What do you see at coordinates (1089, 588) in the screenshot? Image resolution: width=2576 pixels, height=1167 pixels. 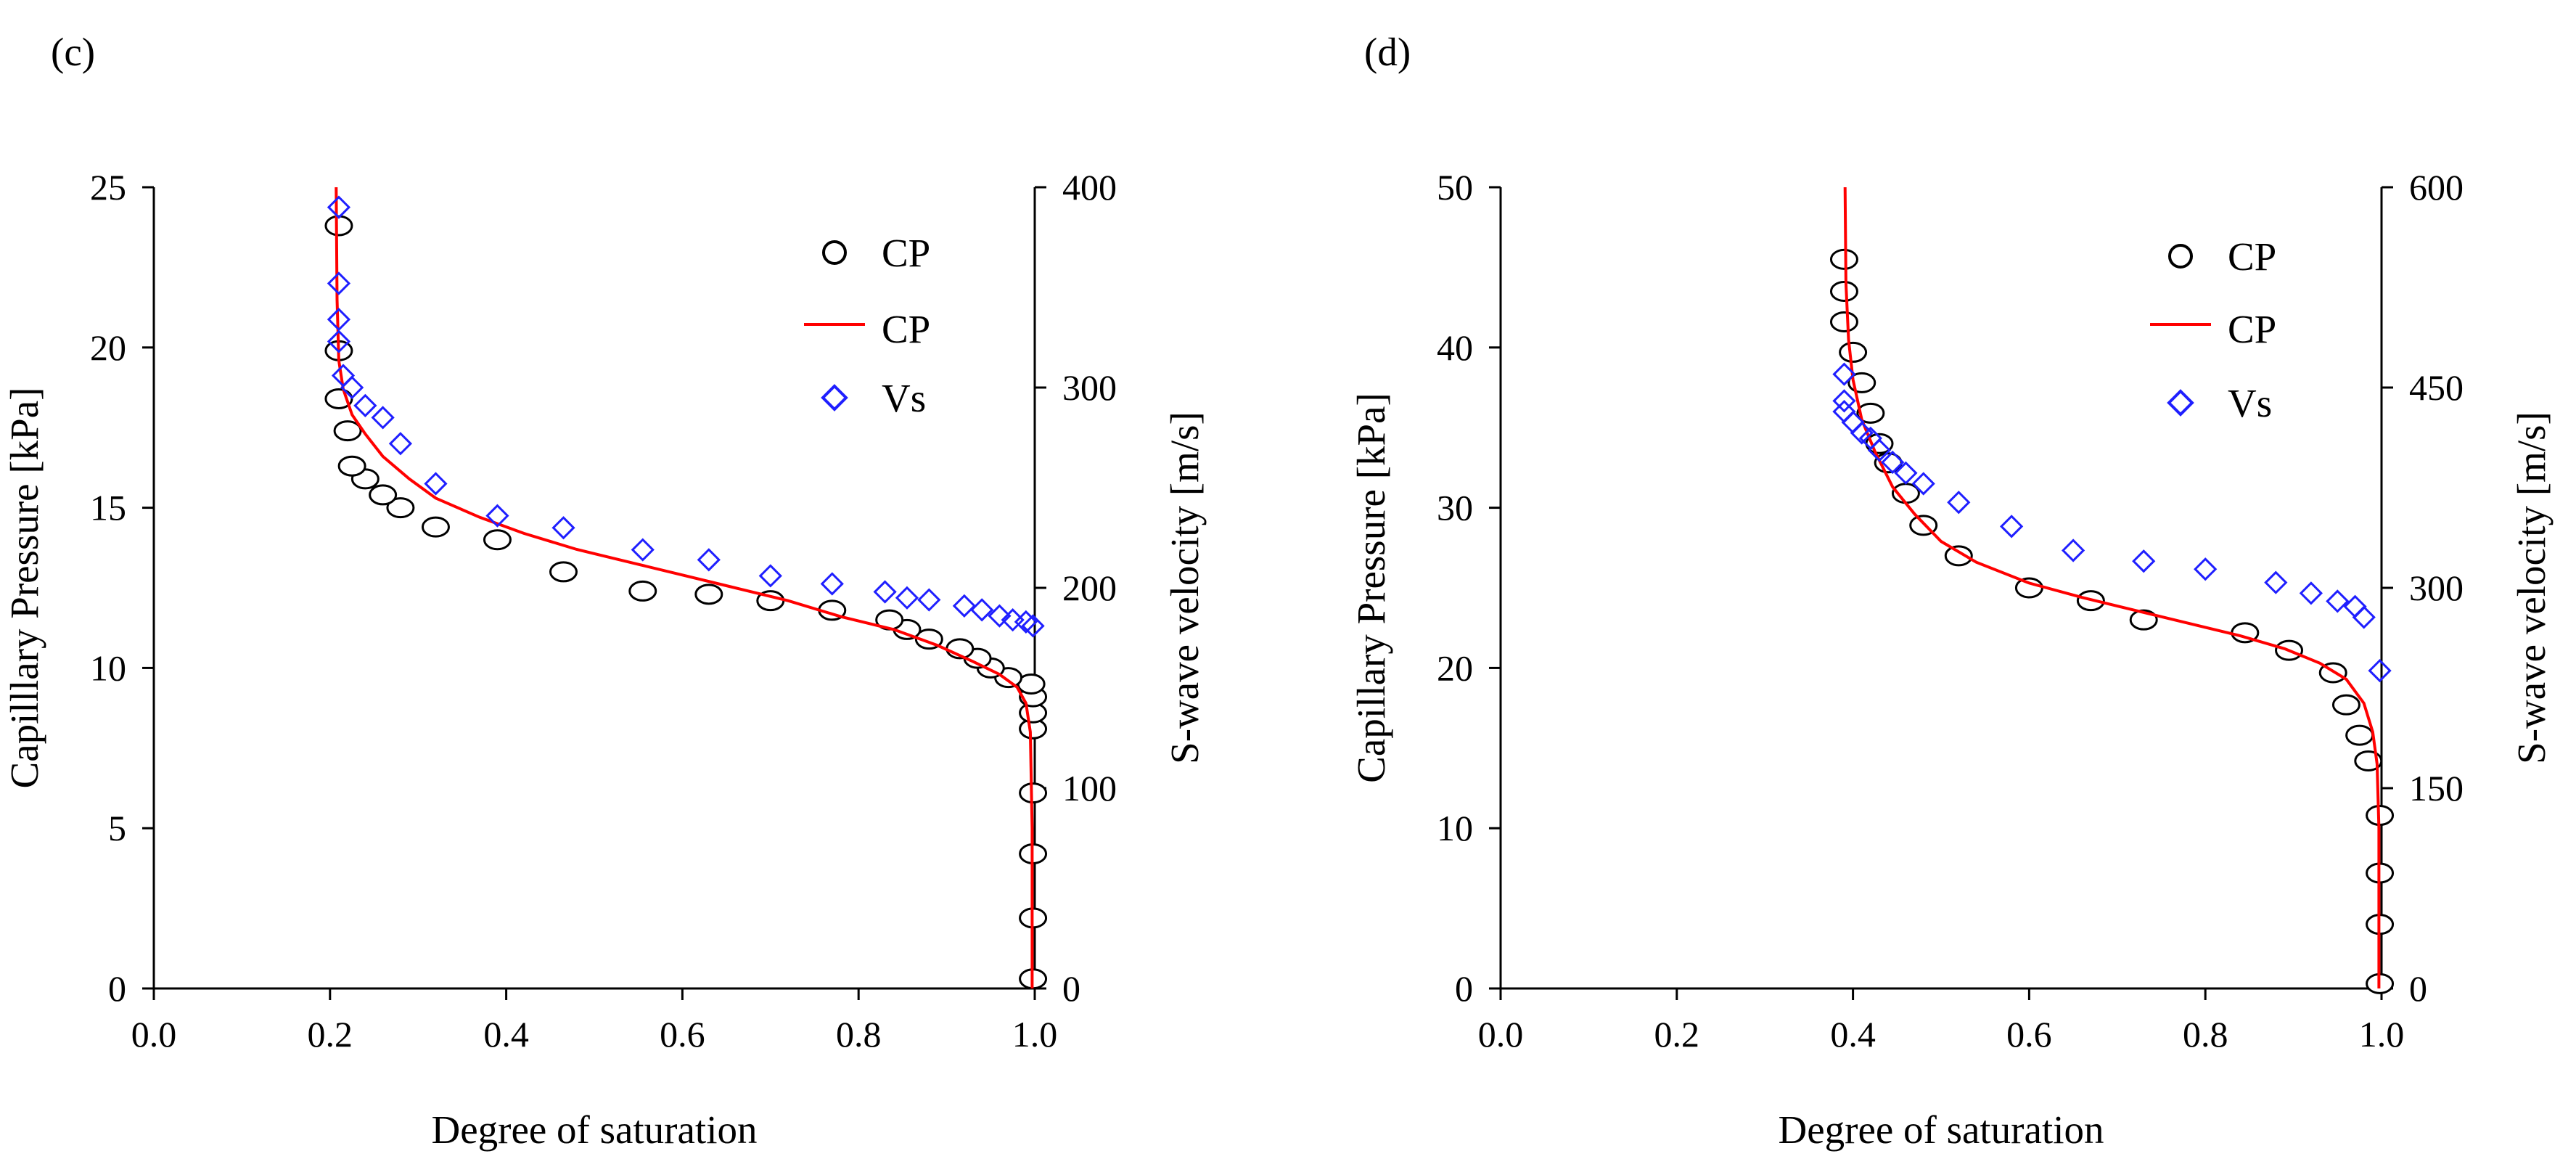 I see `y2-tick-label: 200` at bounding box center [1089, 588].